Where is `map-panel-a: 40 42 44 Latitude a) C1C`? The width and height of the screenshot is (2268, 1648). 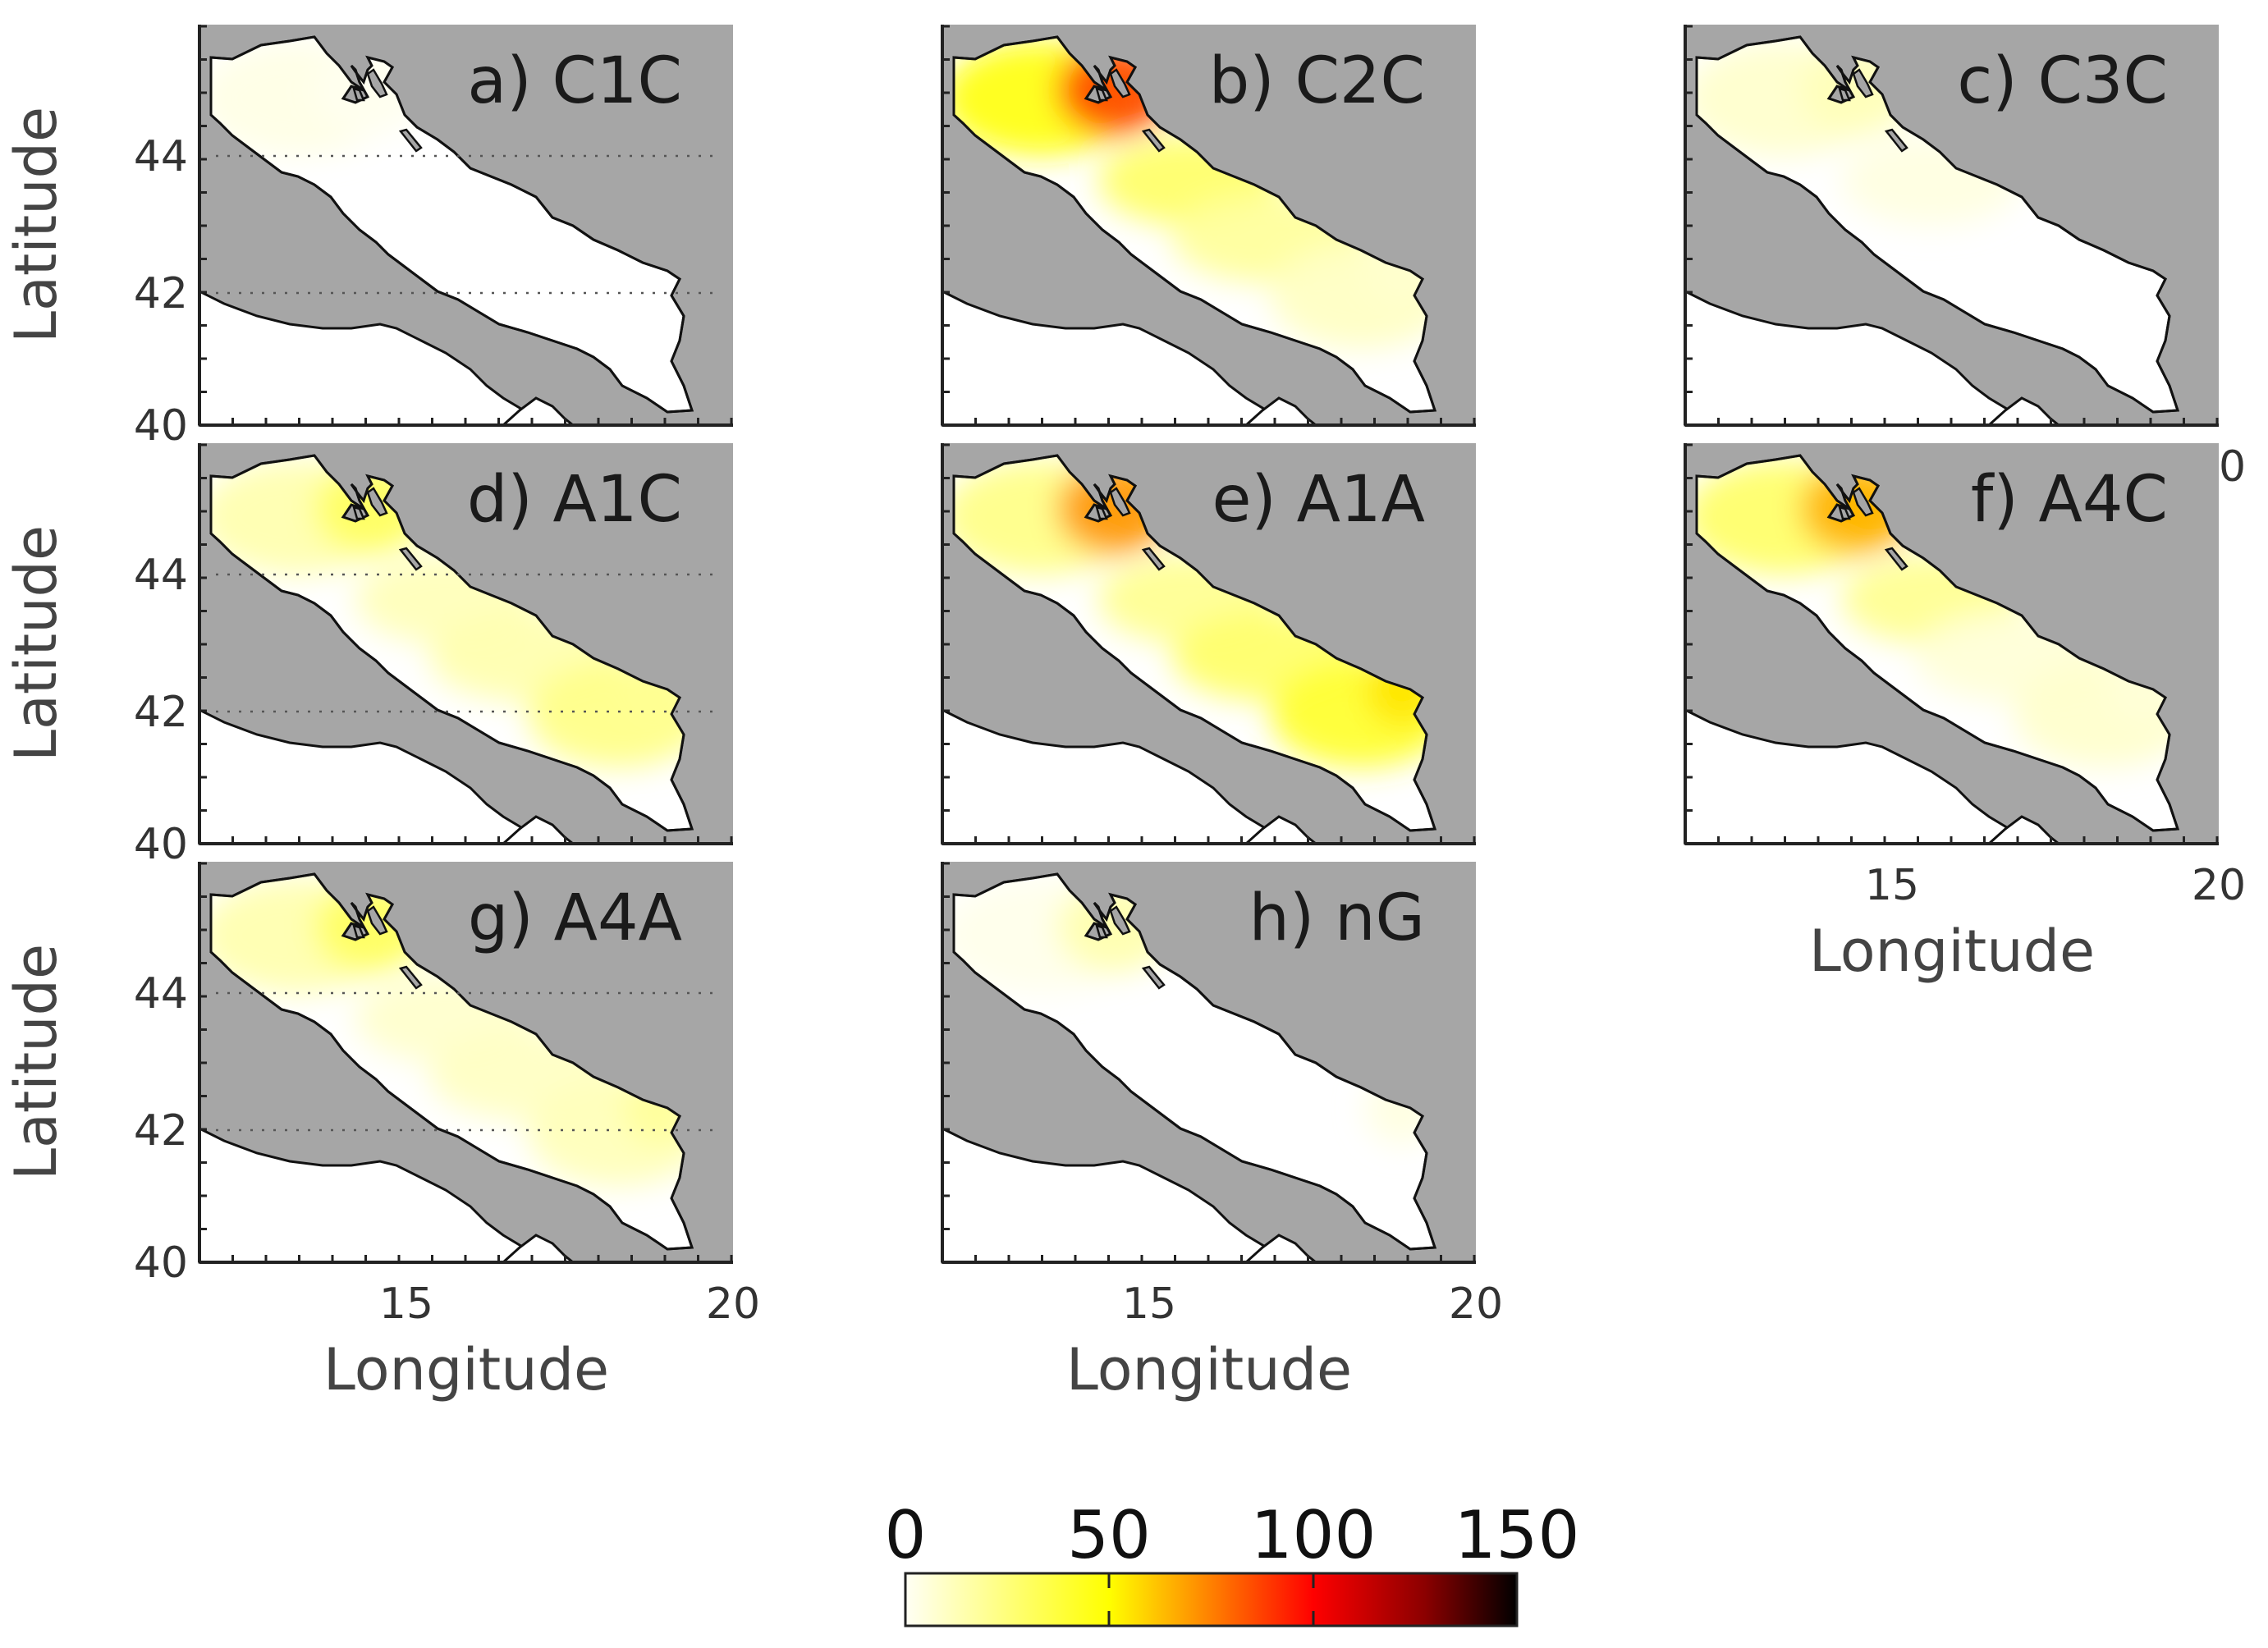 map-panel-a: 40 42 44 Latitude a) C1C is located at coordinates (367, 238).